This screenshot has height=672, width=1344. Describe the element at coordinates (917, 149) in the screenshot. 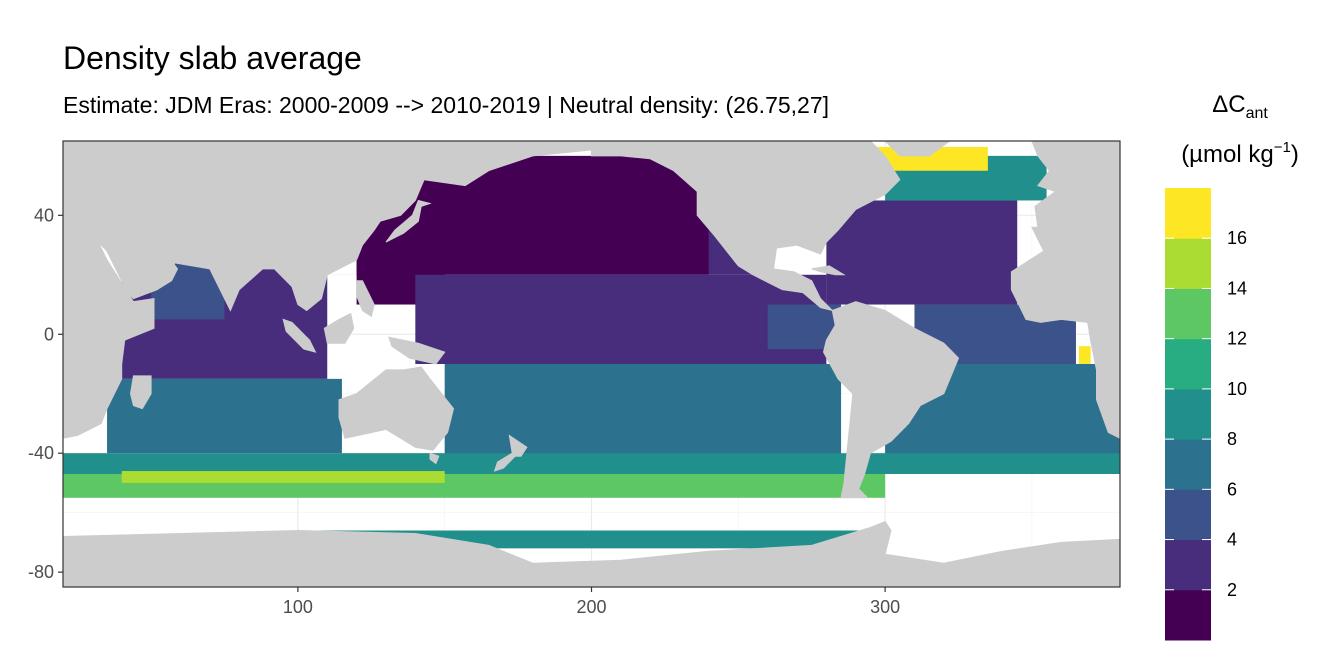

I see `land-greenland` at that location.